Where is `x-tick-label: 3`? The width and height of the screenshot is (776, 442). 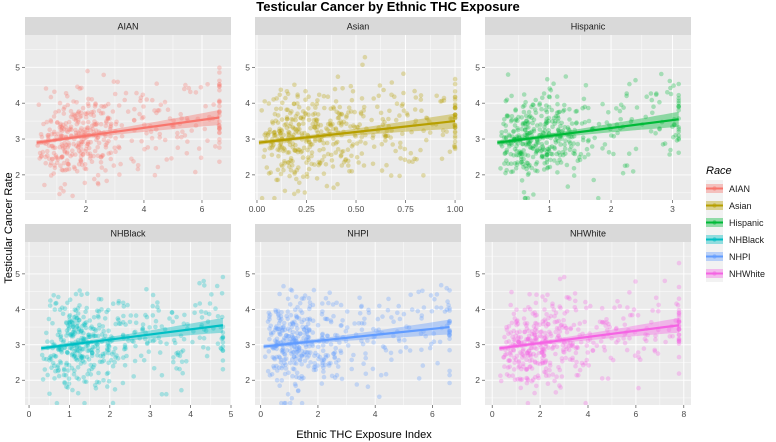
x-tick-label: 3 is located at coordinates (150, 414).